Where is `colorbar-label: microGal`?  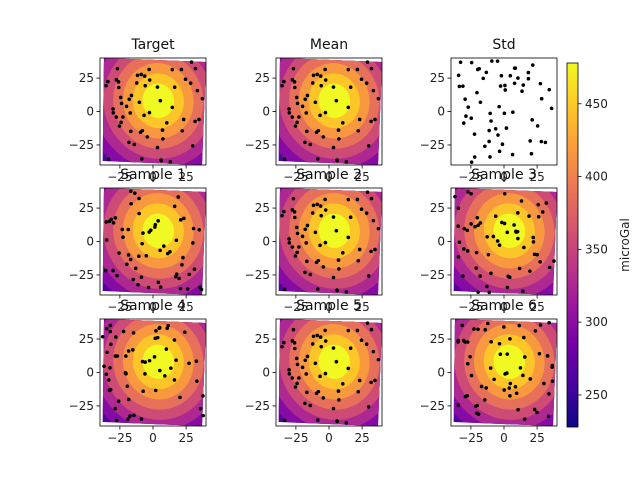 colorbar-label: microGal is located at coordinates (625, 245).